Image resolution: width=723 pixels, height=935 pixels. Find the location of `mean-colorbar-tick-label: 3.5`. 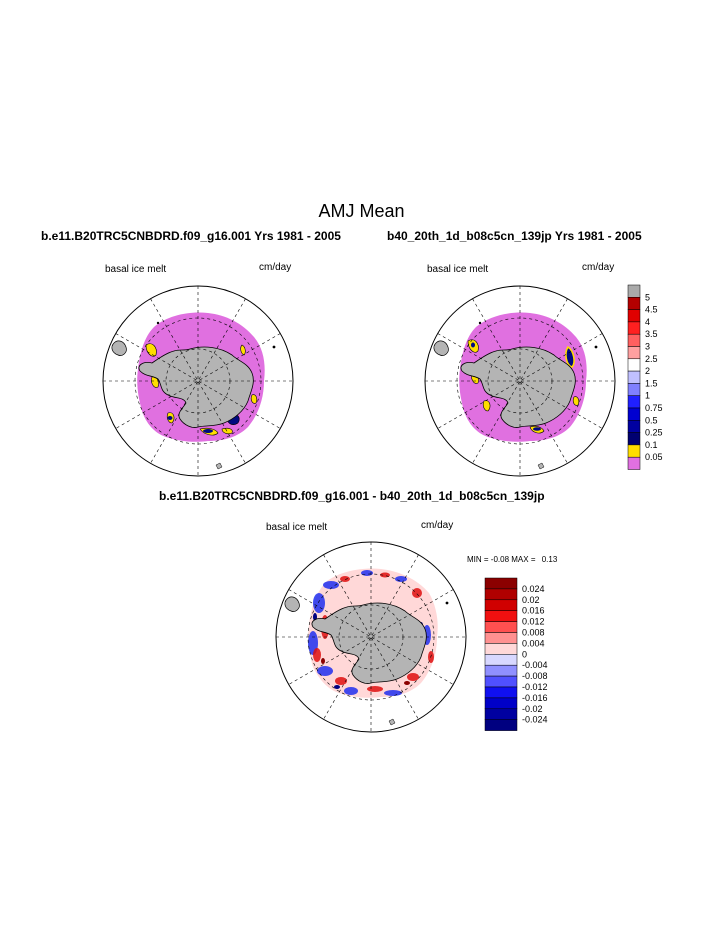

mean-colorbar-tick-label: 3.5 is located at coordinates (651, 334).